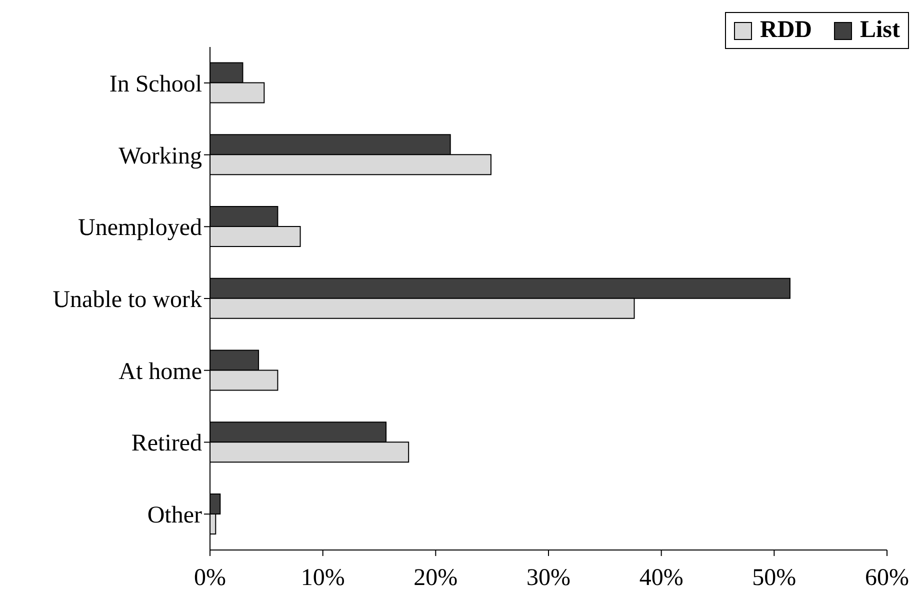 Image resolution: width=917 pixels, height=605 pixels. Describe the element at coordinates (166, 443) in the screenshot. I see `y-tick-label: Retired` at that location.